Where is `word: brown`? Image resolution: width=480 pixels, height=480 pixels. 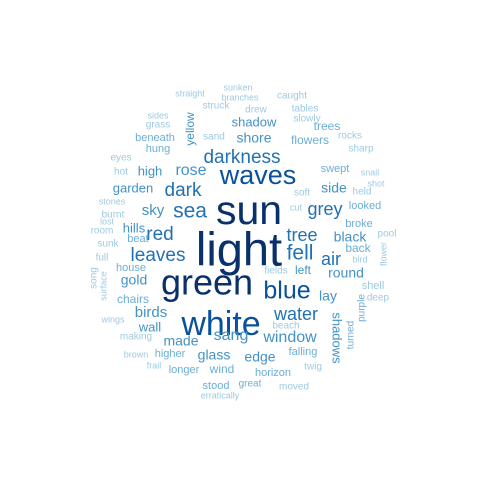
word: brown is located at coordinates (136, 354).